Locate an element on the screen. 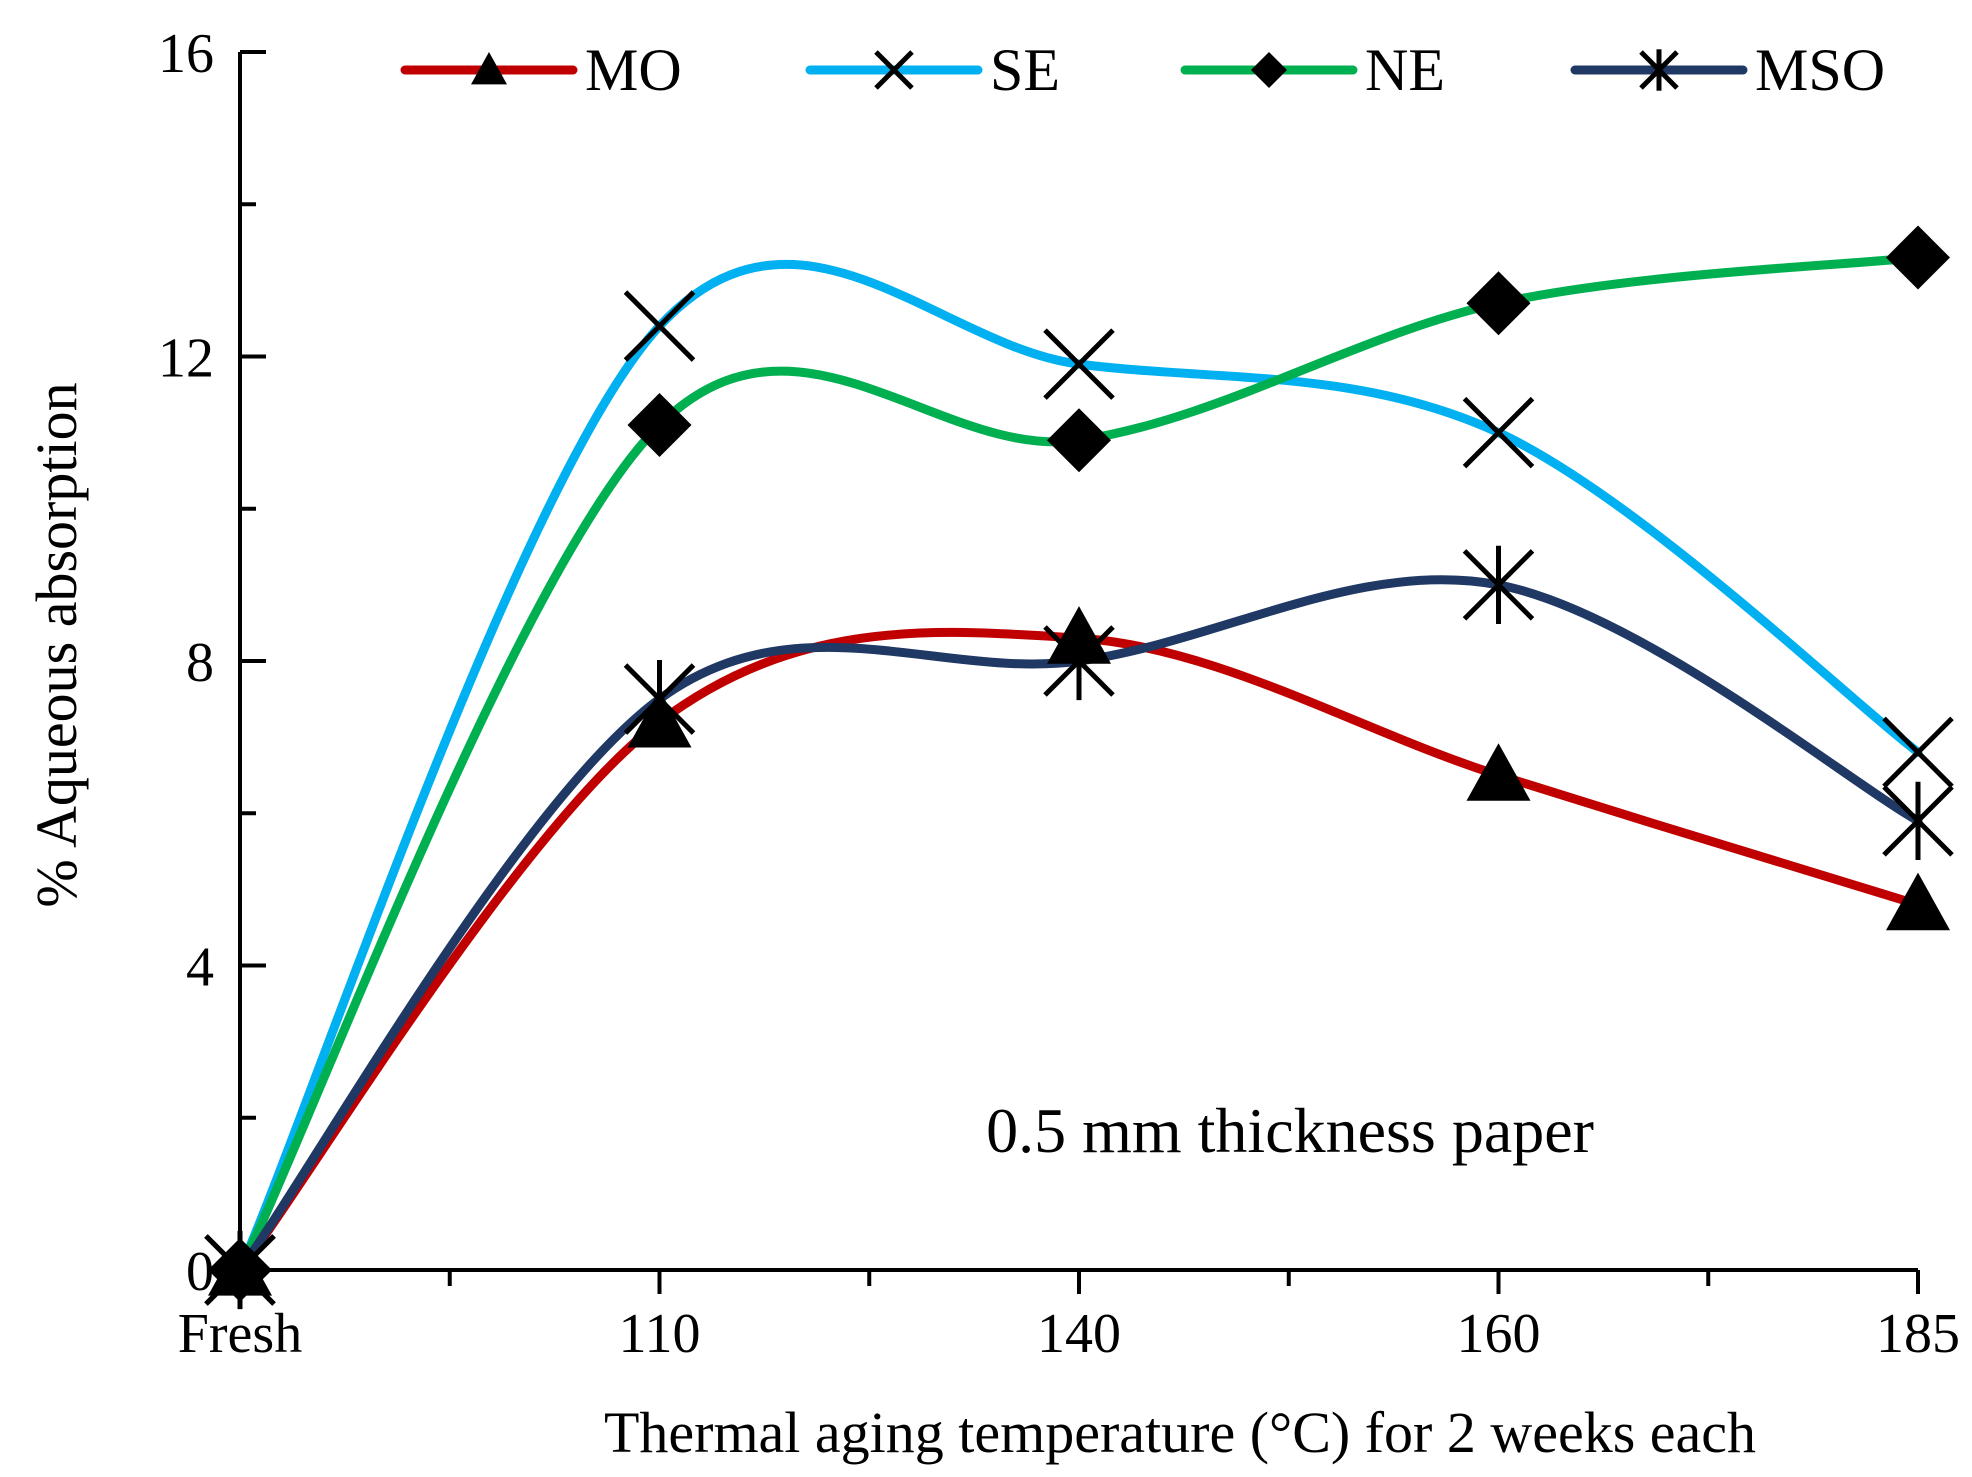 This screenshot has width=1972, height=1477. y-axis-title: % Aqueous absorption is located at coordinates (56, 644).